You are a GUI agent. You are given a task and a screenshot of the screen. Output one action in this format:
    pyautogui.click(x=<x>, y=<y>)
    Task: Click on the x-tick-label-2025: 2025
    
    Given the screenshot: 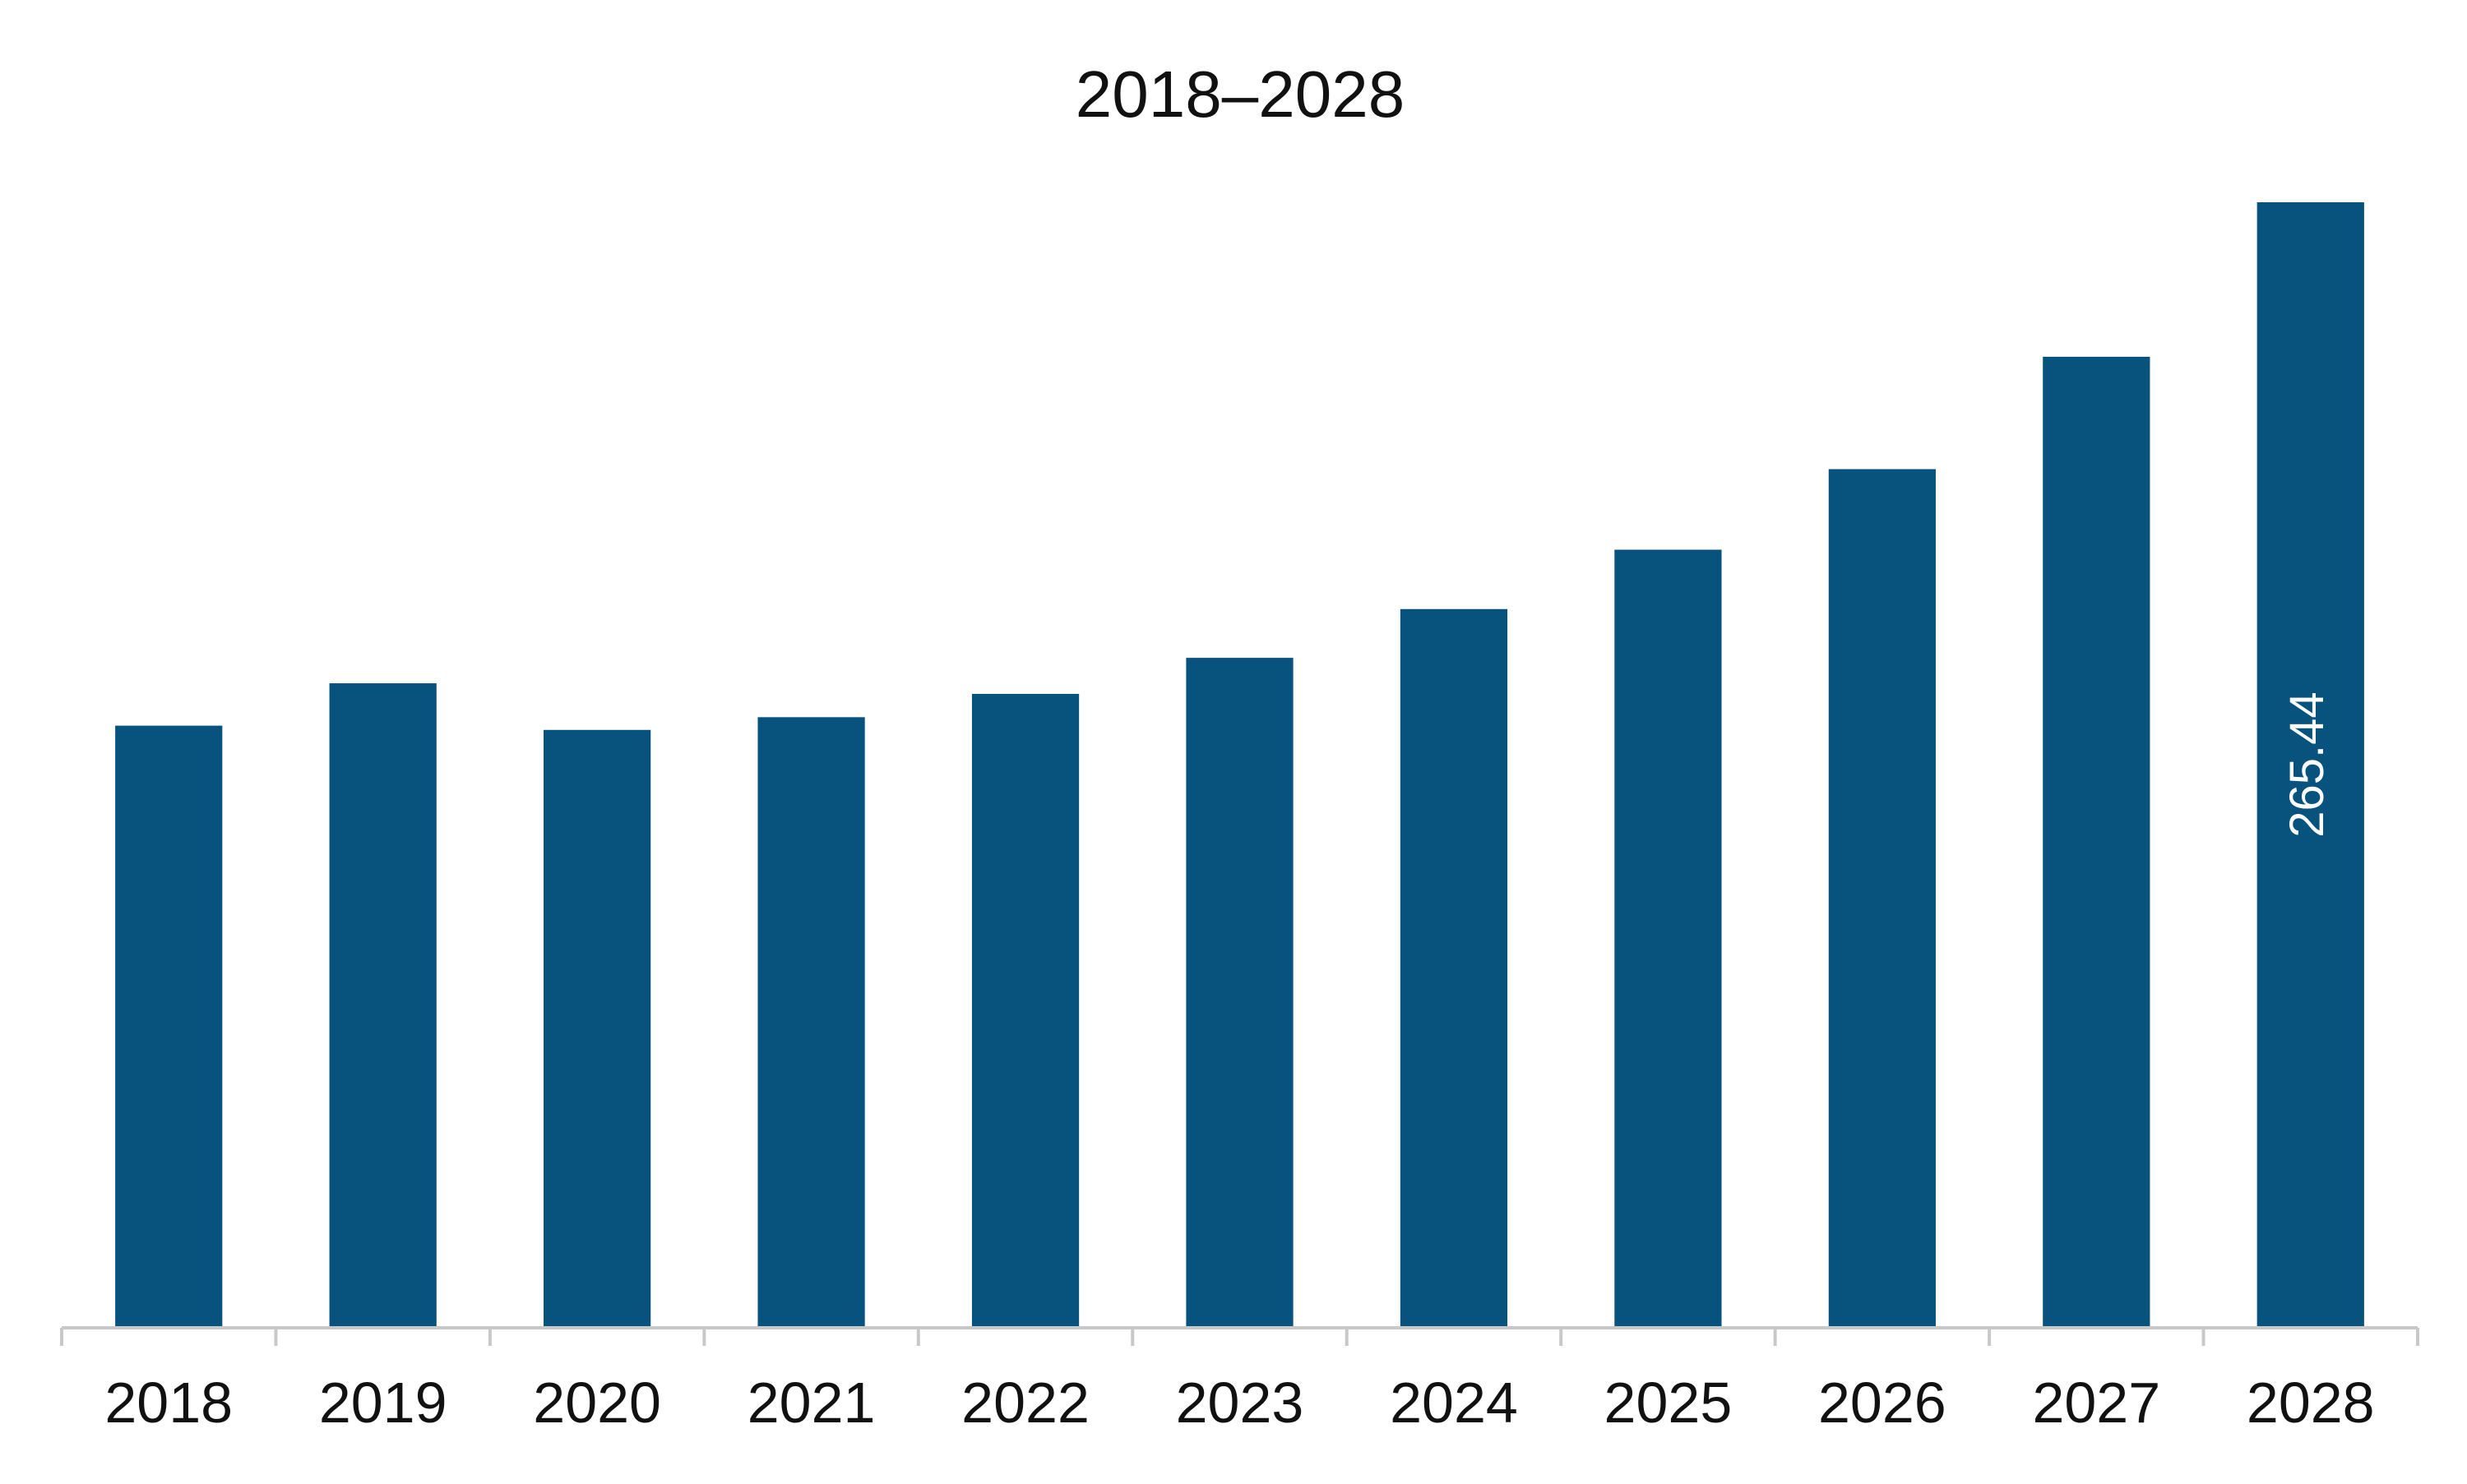 What is the action you would take?
    pyautogui.click(x=1668, y=1403)
    